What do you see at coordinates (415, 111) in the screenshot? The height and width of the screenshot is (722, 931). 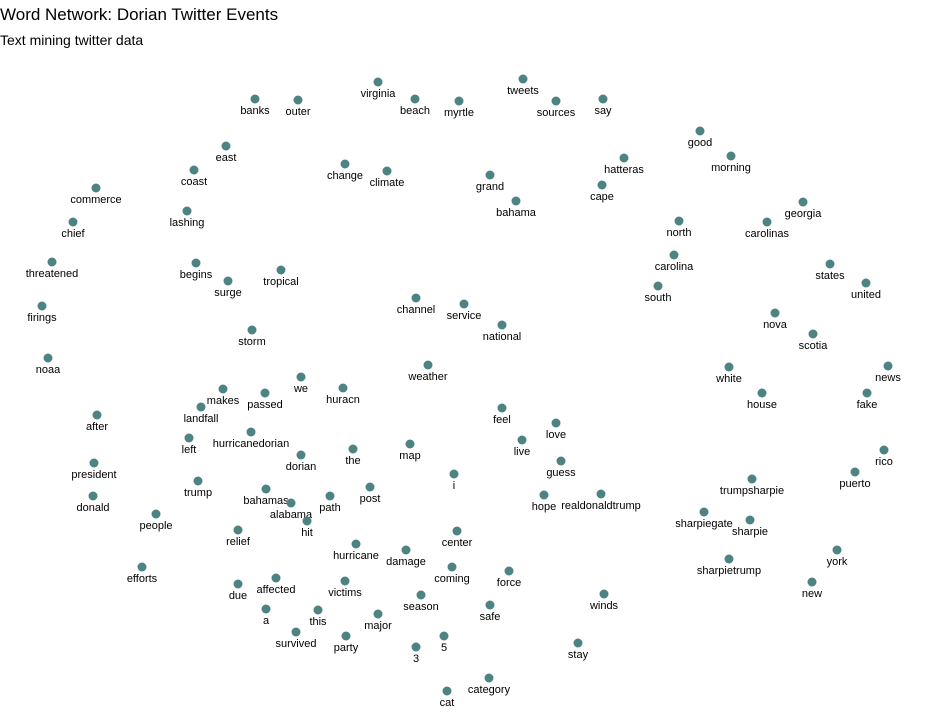 I see `node-label: beach` at bounding box center [415, 111].